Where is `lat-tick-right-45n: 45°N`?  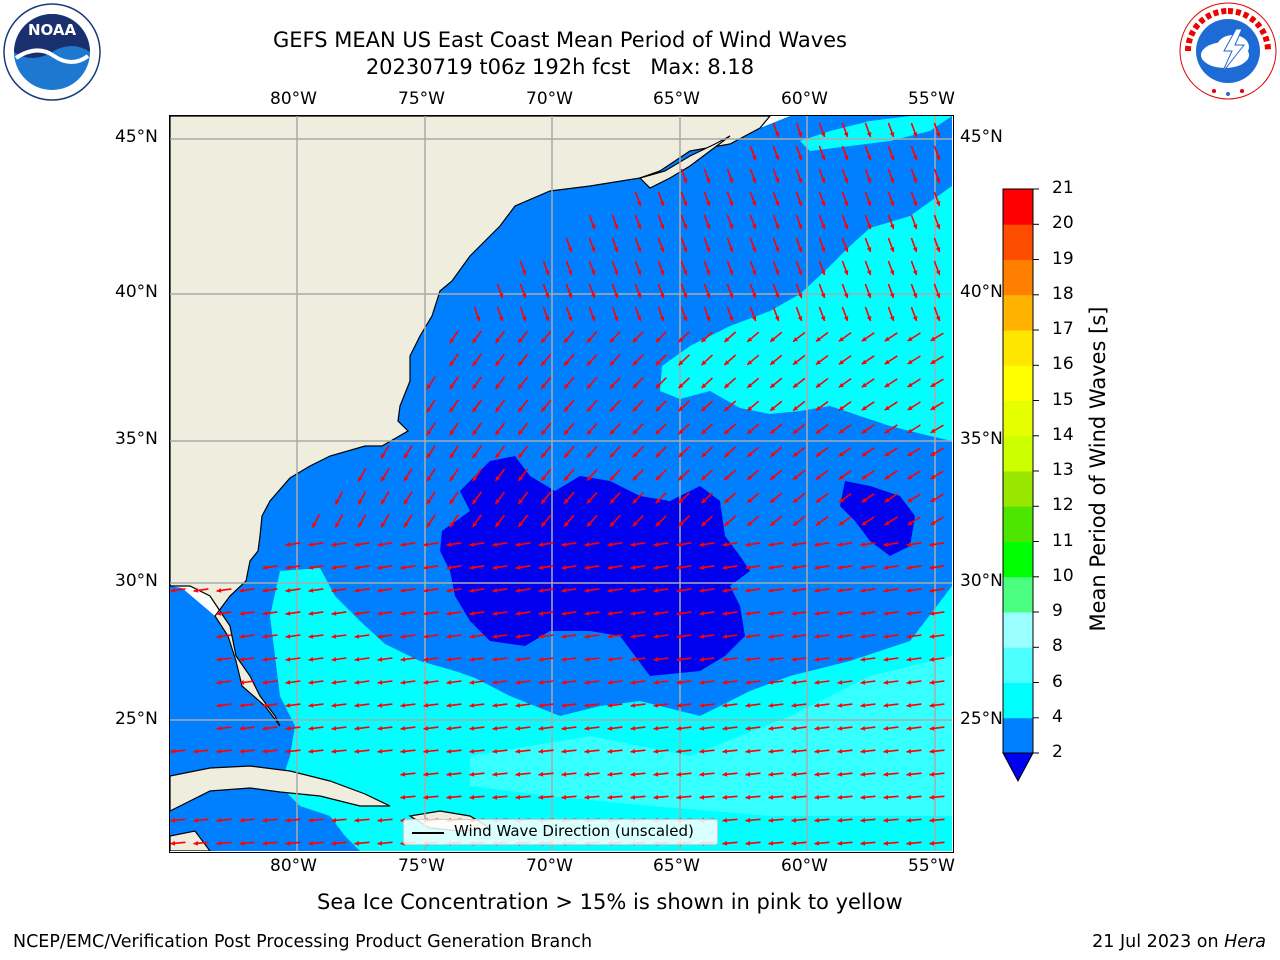 lat-tick-right-45n: 45°N is located at coordinates (981, 137).